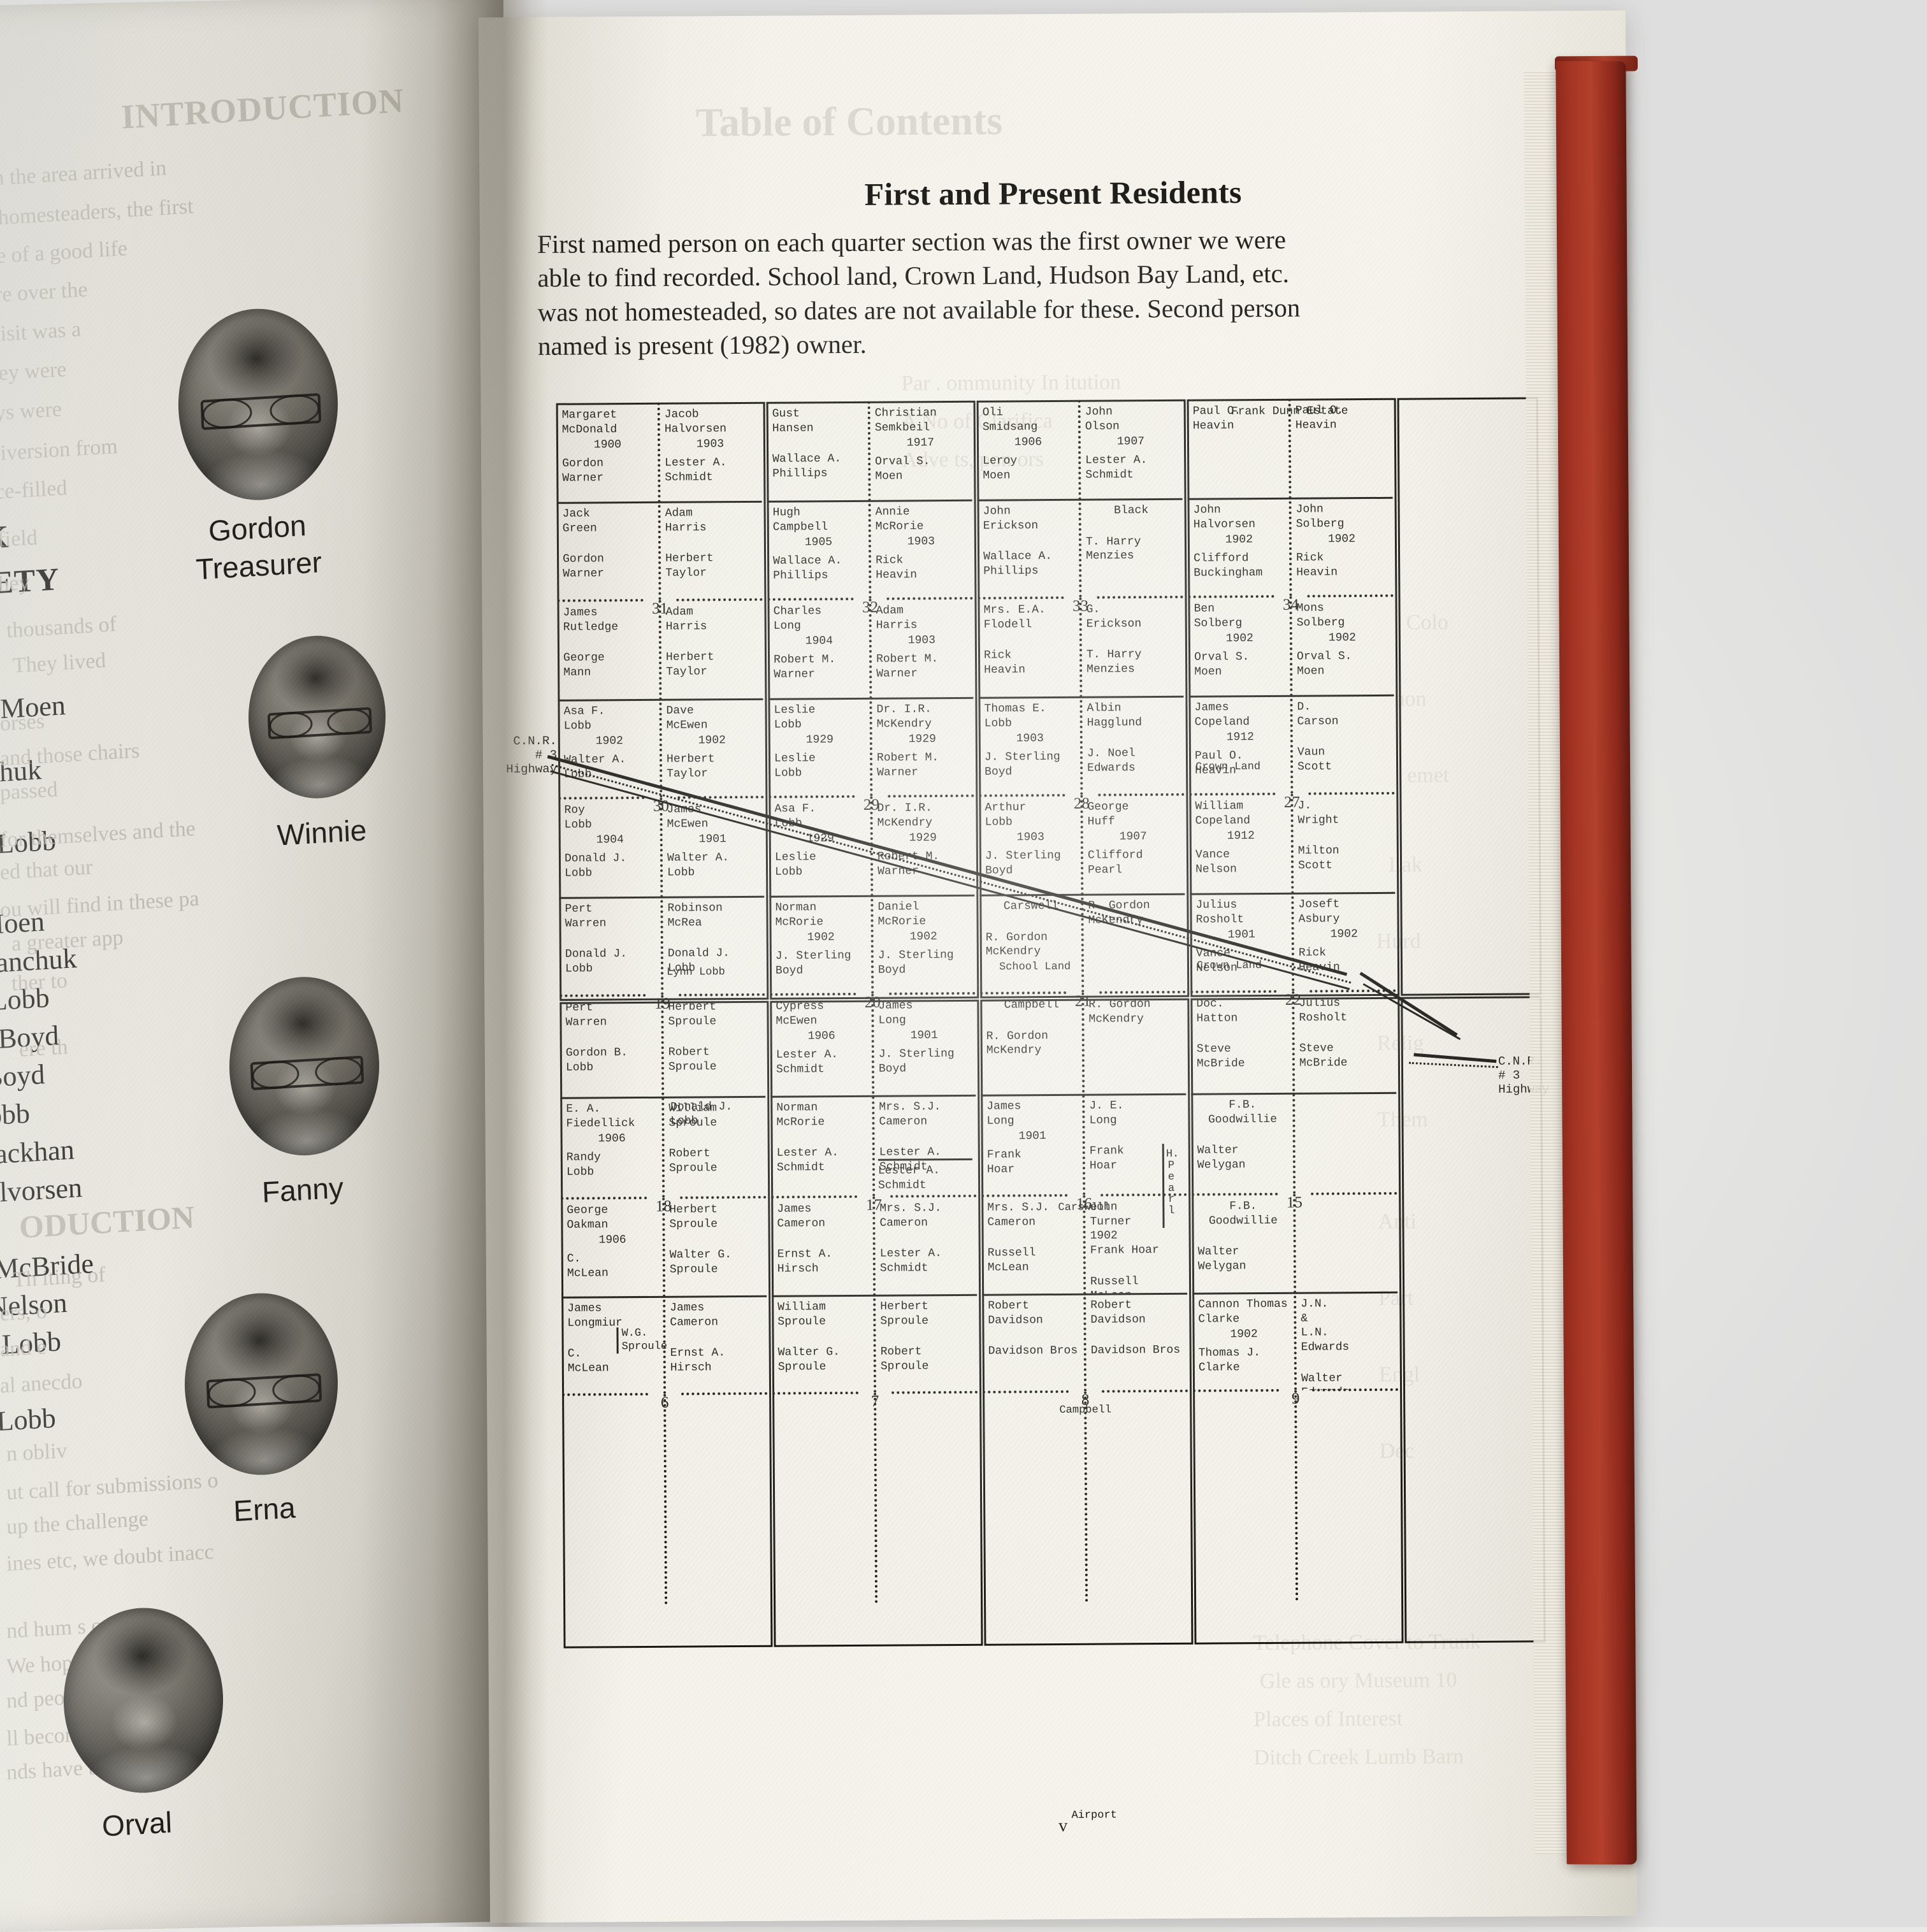  I want to click on ghost-line-23: Th iting of, so click(59, 1277).